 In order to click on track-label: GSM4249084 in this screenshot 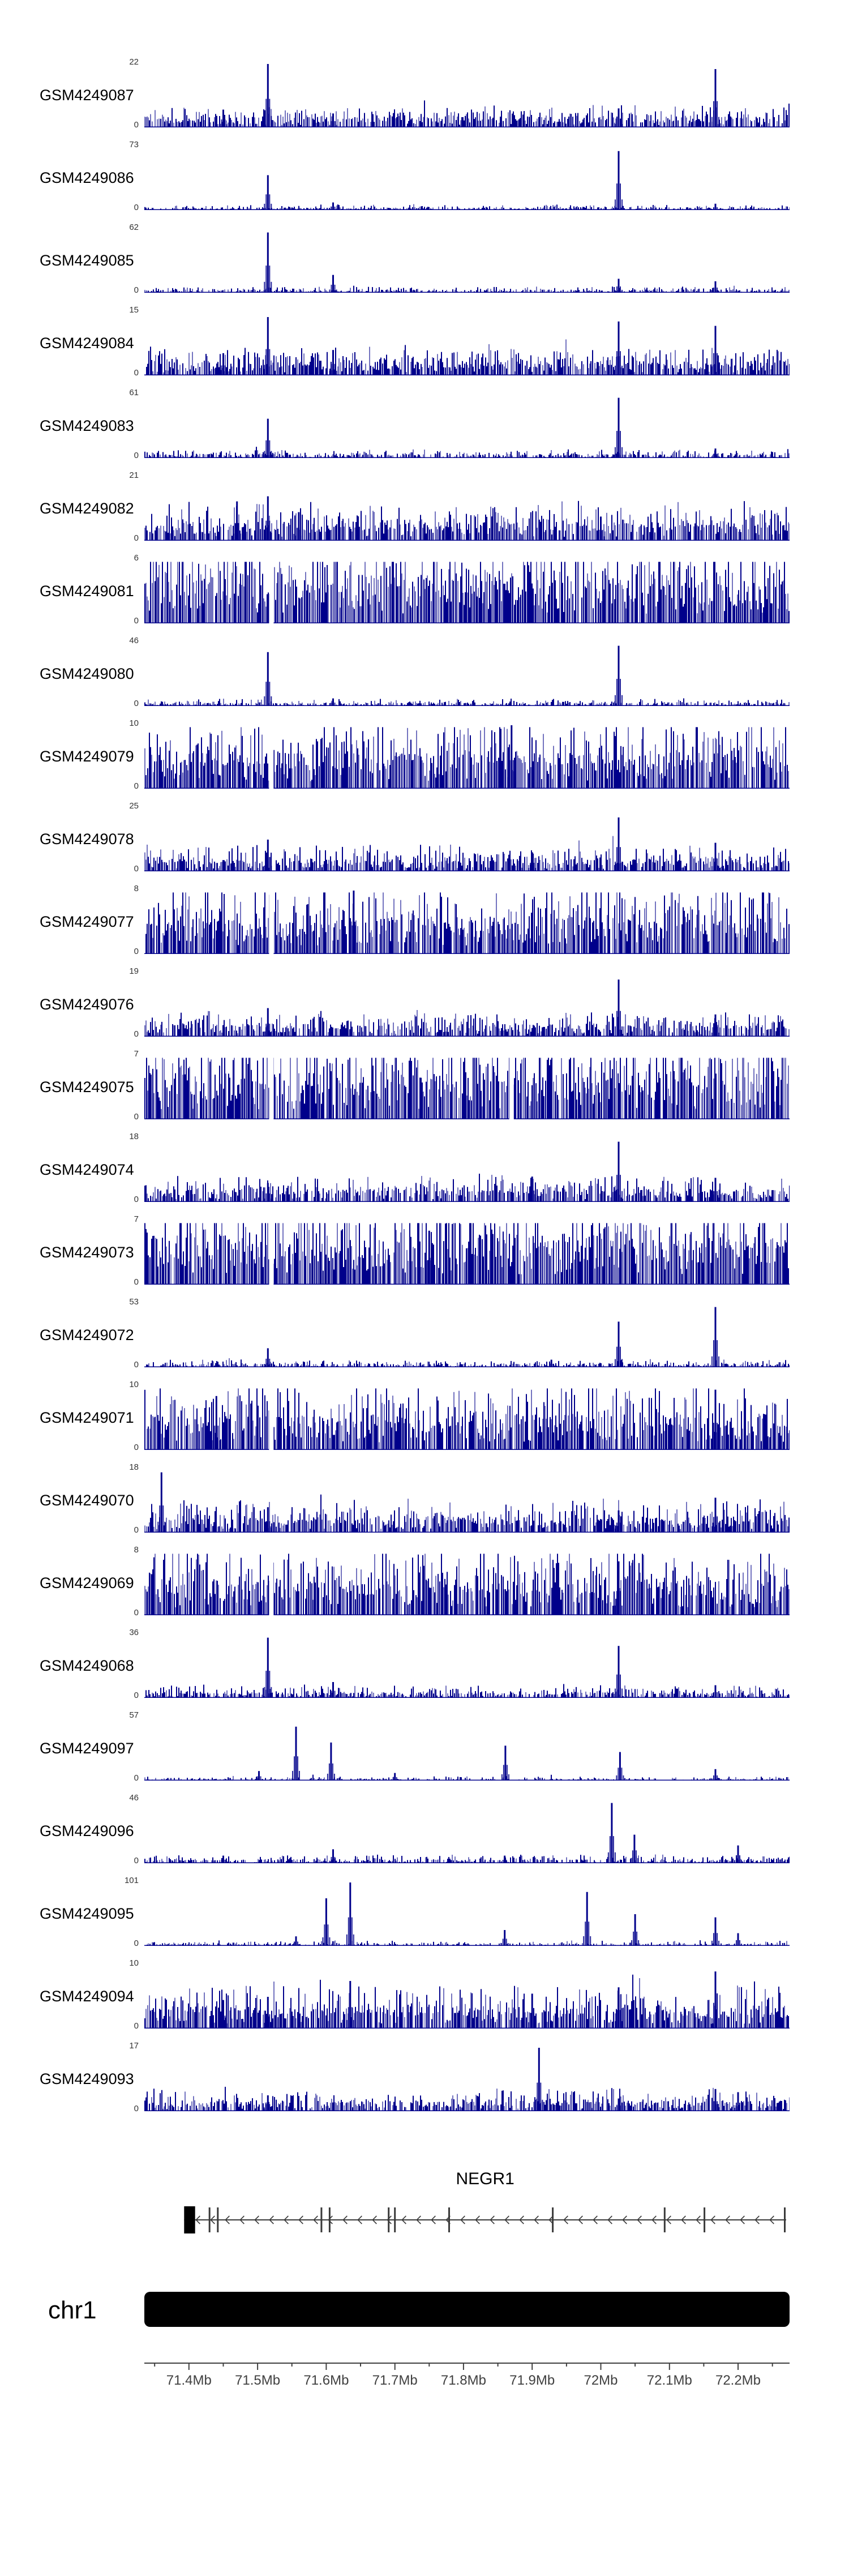, I will do `click(87, 343)`.